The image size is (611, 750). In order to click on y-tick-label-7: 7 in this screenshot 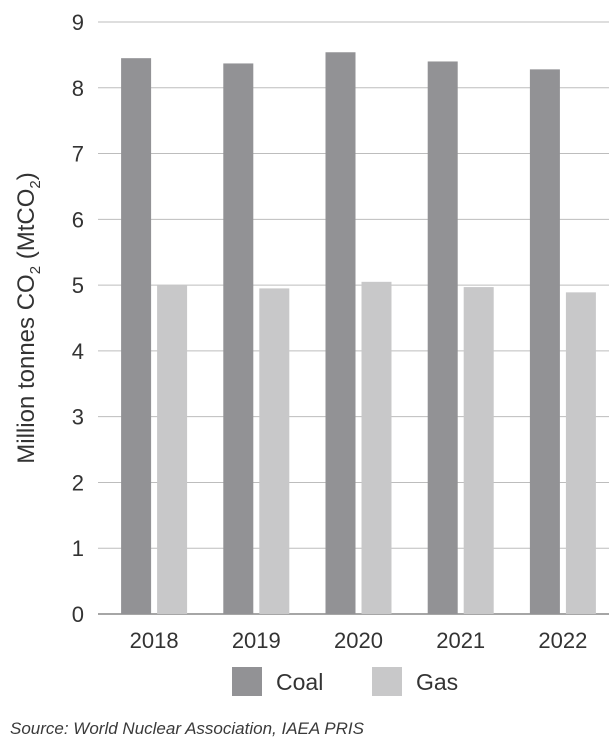, I will do `click(78, 154)`.